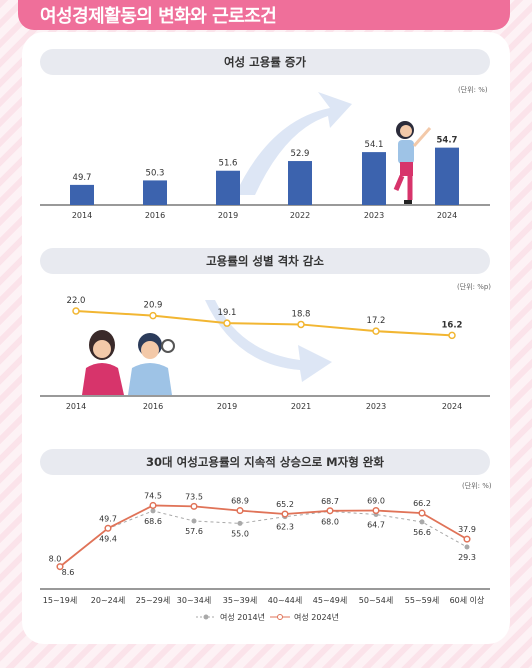 The height and width of the screenshot is (668, 532). Describe the element at coordinates (330, 600) in the screenshot. I see `x-tick-label: 45~49세` at that location.